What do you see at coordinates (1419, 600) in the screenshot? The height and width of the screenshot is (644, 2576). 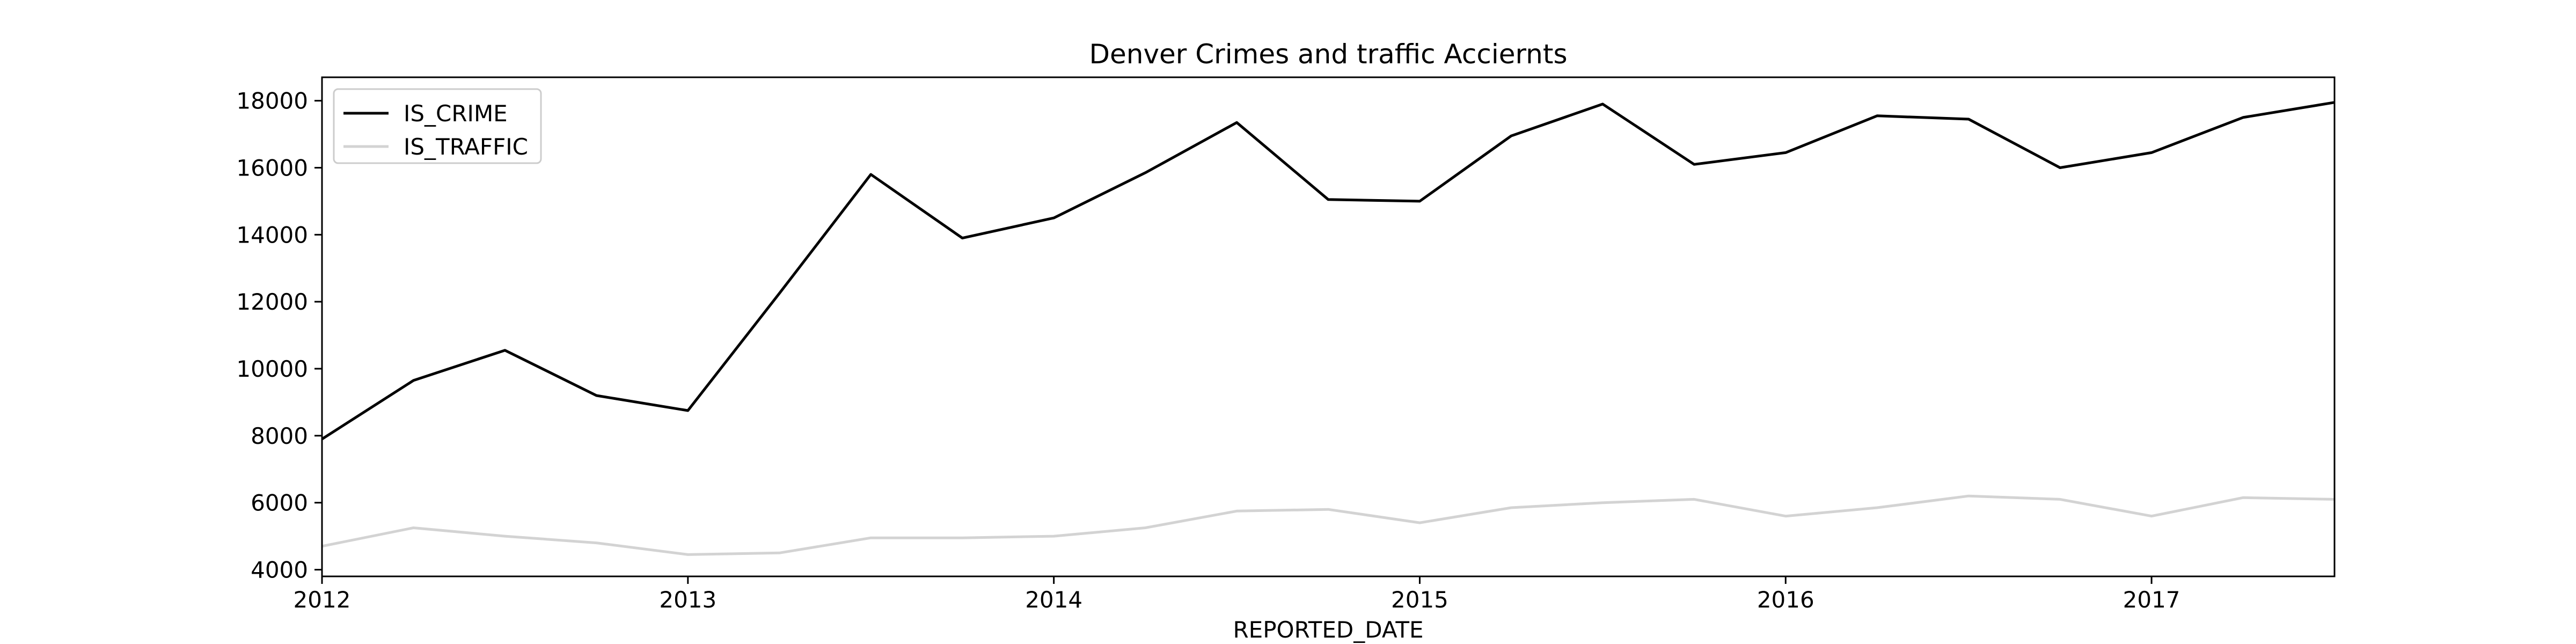 I see `x-tick-label: 2015` at bounding box center [1419, 600].